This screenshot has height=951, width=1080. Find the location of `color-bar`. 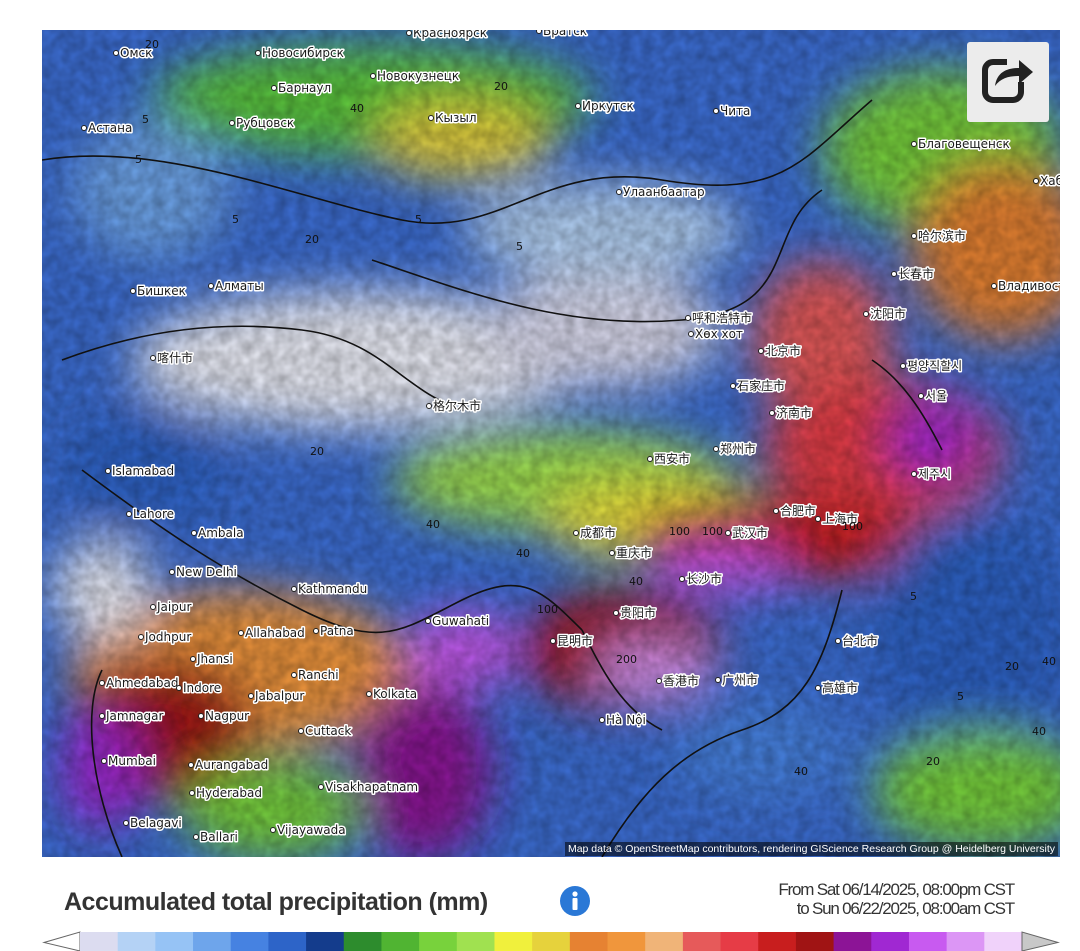

color-bar is located at coordinates (551, 941).